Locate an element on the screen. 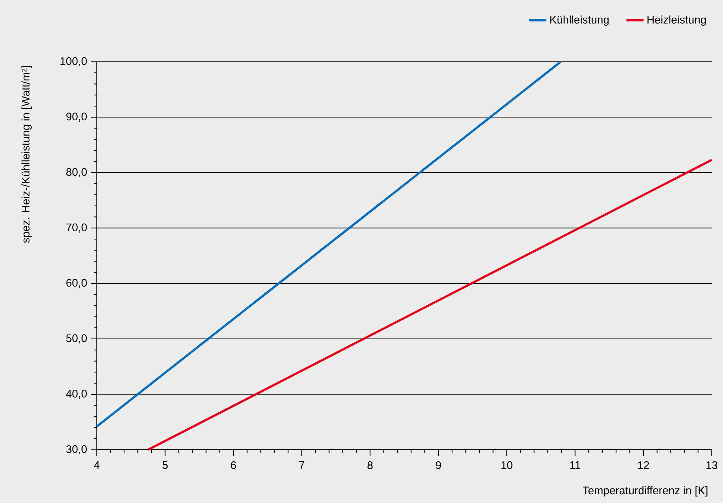 This screenshot has height=503, width=723. x-tick-label: 5 is located at coordinates (165, 466).